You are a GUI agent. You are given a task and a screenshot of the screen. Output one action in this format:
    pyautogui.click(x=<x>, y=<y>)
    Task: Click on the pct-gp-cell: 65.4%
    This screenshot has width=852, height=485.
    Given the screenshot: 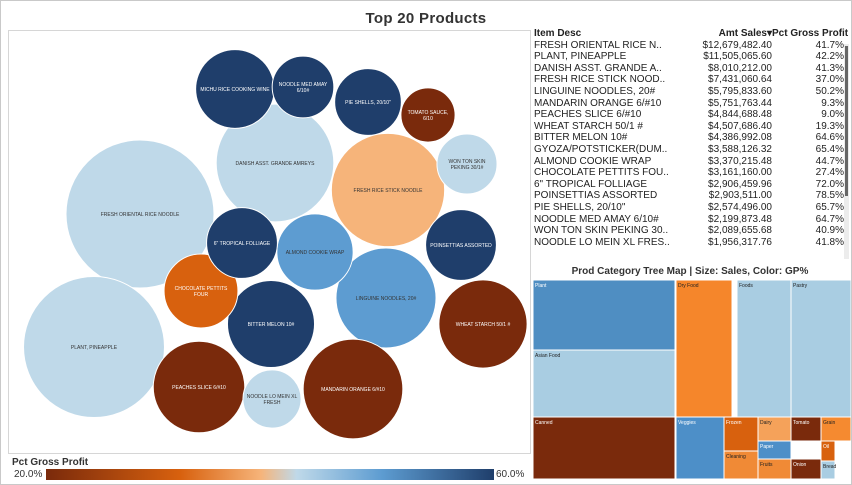 What is the action you would take?
    pyautogui.click(x=829, y=149)
    